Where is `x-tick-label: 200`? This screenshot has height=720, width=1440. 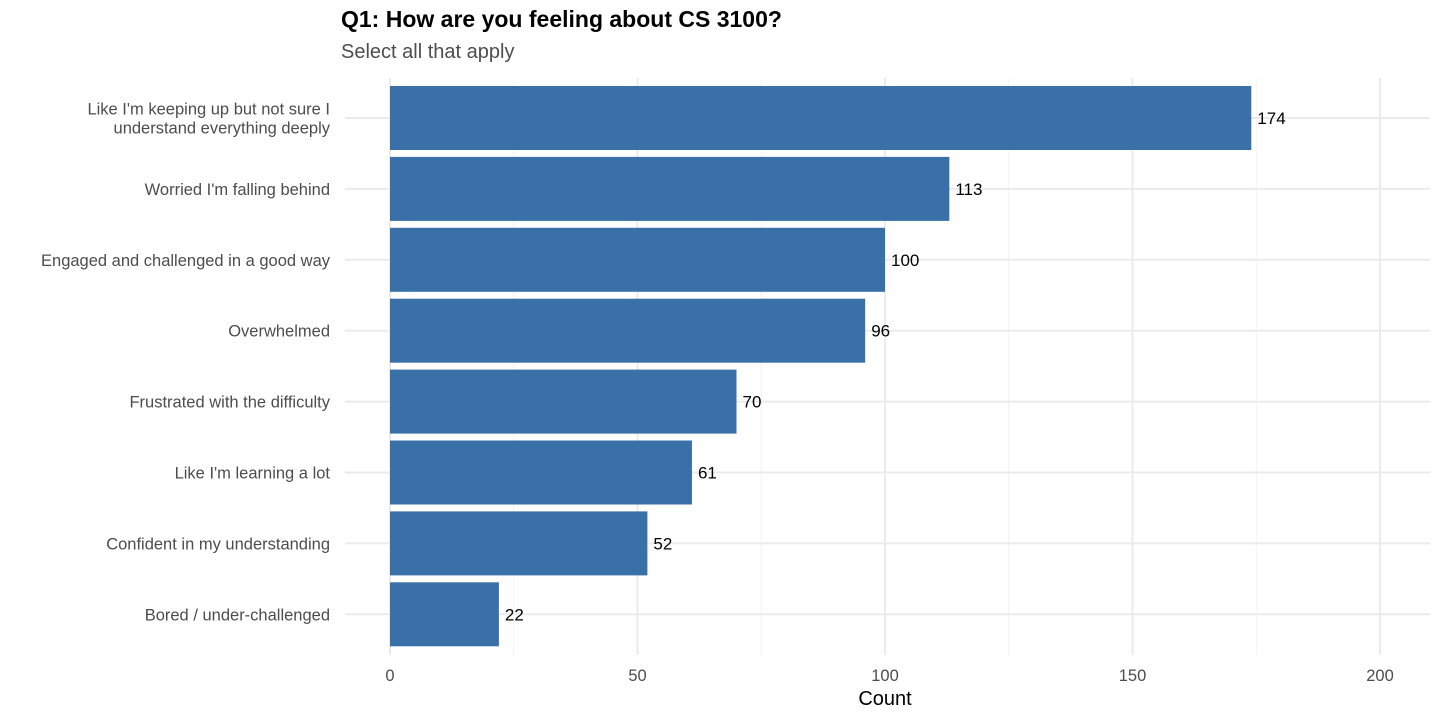 x-tick-label: 200 is located at coordinates (1380, 676).